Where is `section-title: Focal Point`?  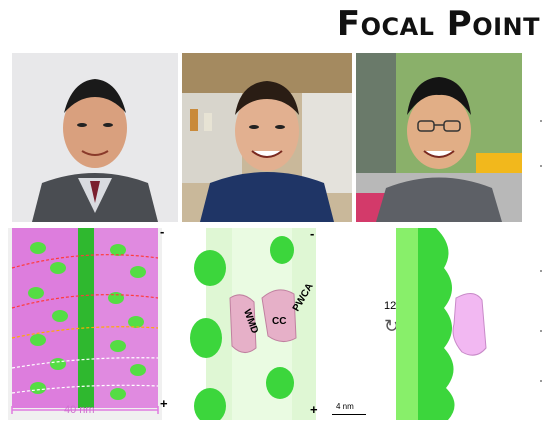 section-title: Focal Point is located at coordinates (438, 24).